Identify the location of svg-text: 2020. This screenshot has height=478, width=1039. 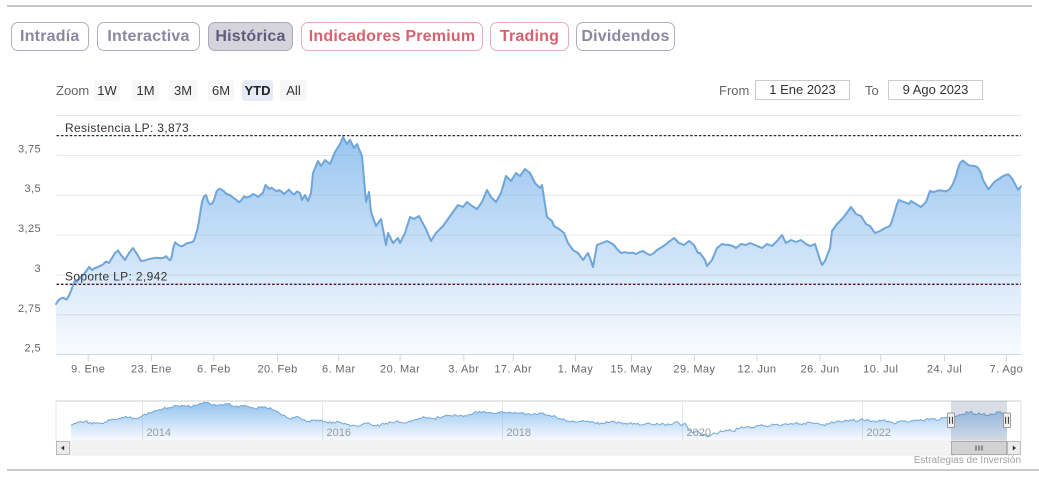
(699, 433).